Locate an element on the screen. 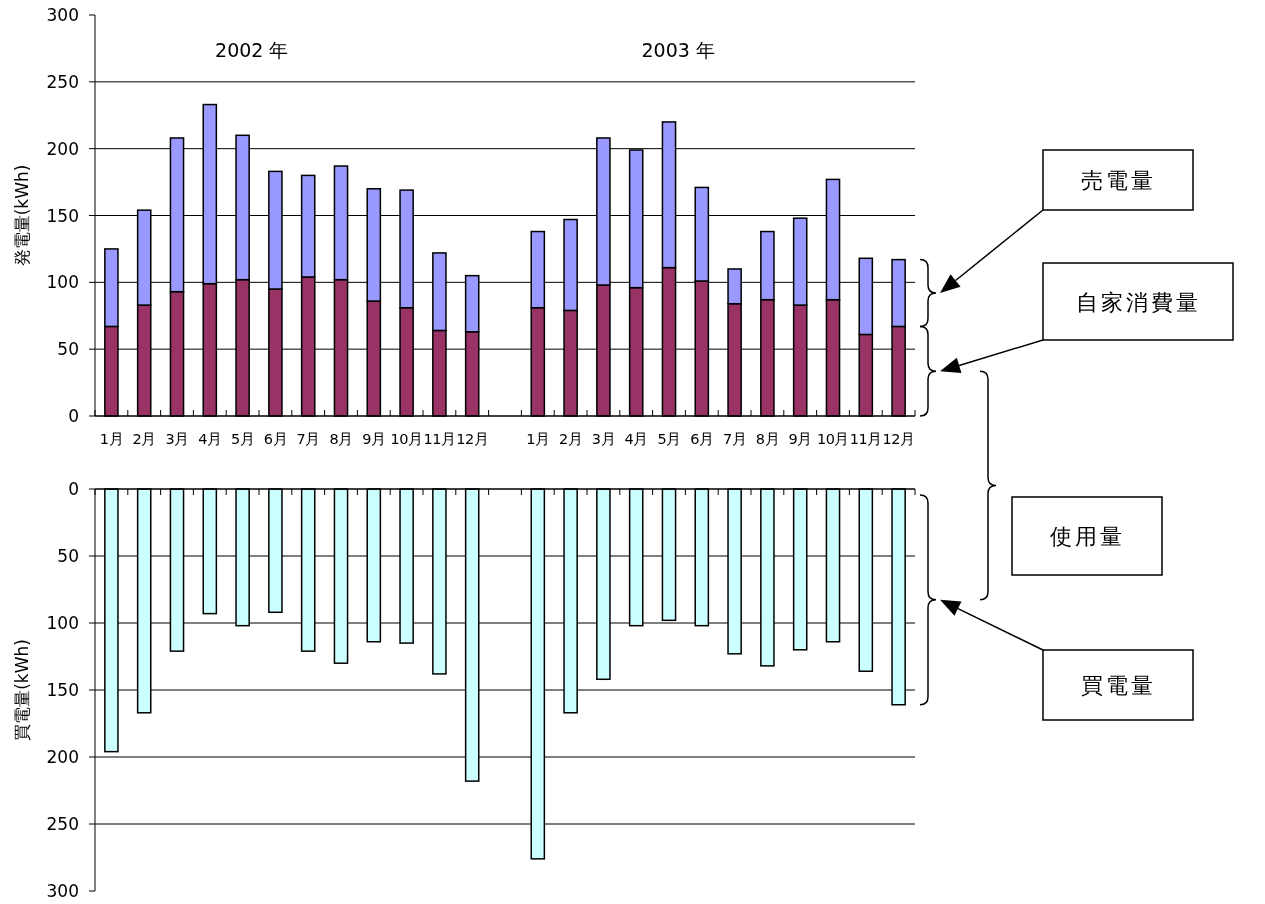 This screenshot has height=904, width=1265. y-axis-title: 発電量(kWh) is located at coordinates (22, 215).